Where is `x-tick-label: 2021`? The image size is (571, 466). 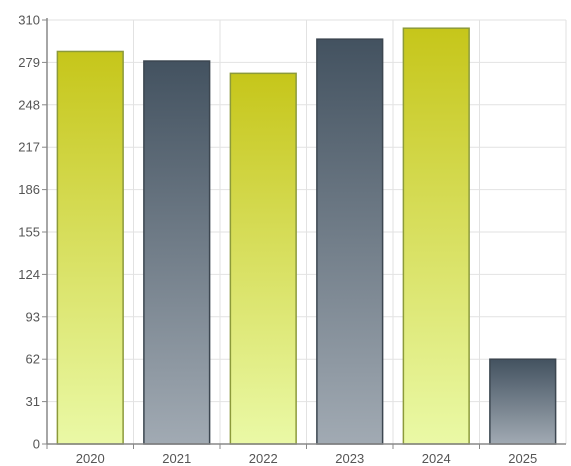 x-tick-label: 2021 is located at coordinates (176, 458).